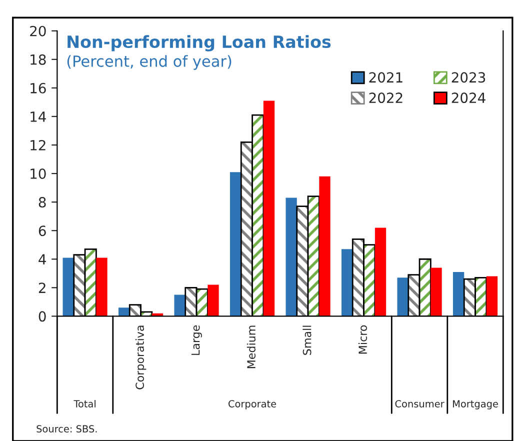  What do you see at coordinates (140, 358) in the screenshot?
I see `x-tick-label: Corporativa` at bounding box center [140, 358].